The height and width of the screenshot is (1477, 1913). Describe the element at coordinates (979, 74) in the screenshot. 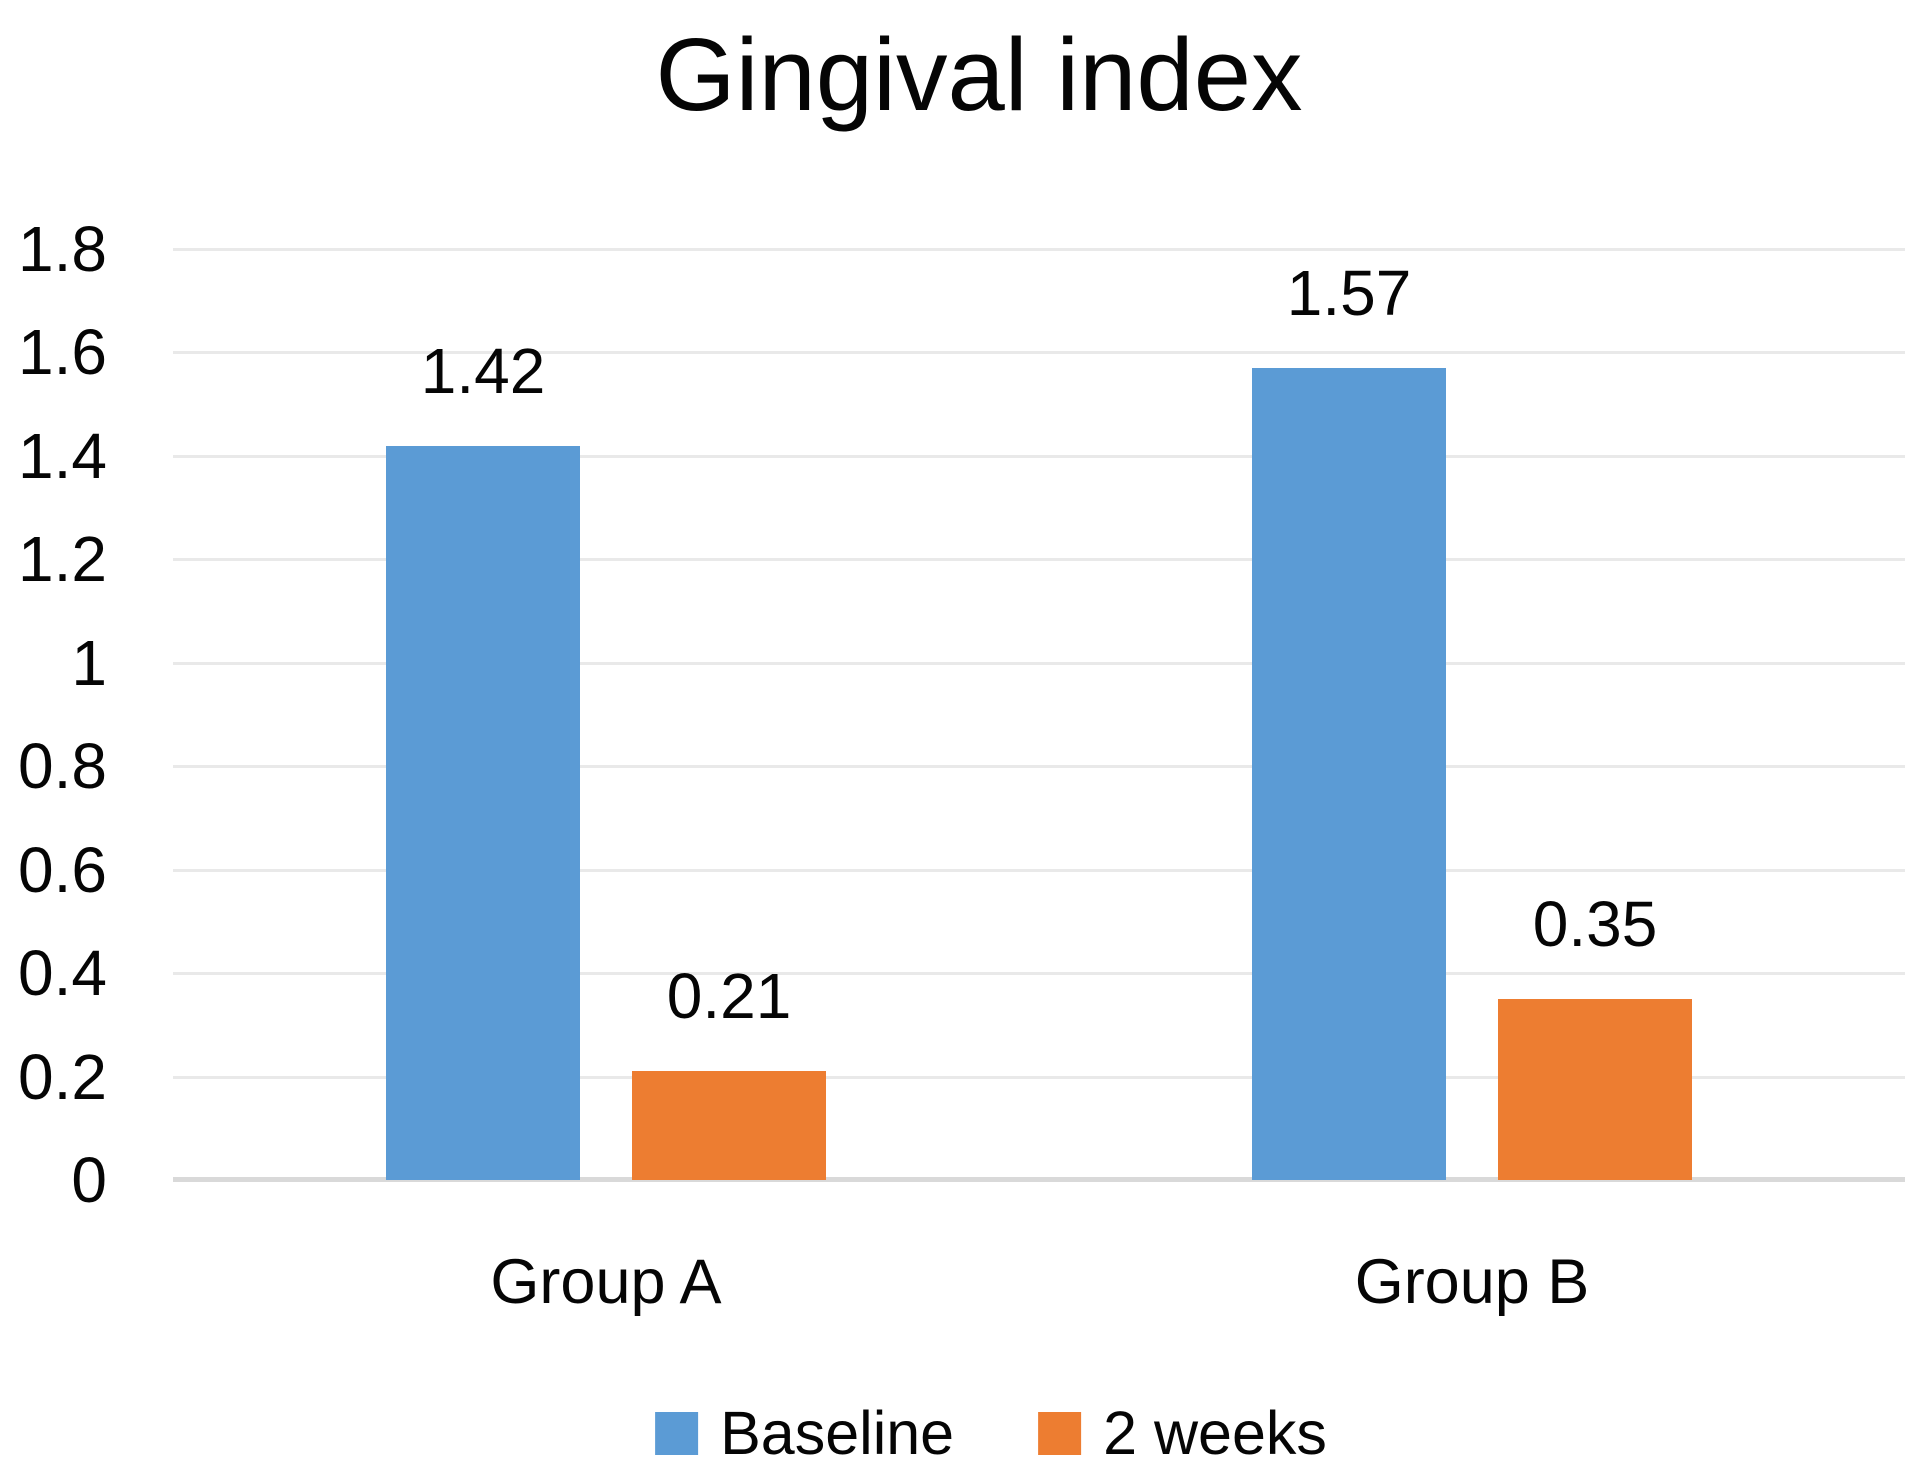

I see `chart-title: Gingival index` at that location.